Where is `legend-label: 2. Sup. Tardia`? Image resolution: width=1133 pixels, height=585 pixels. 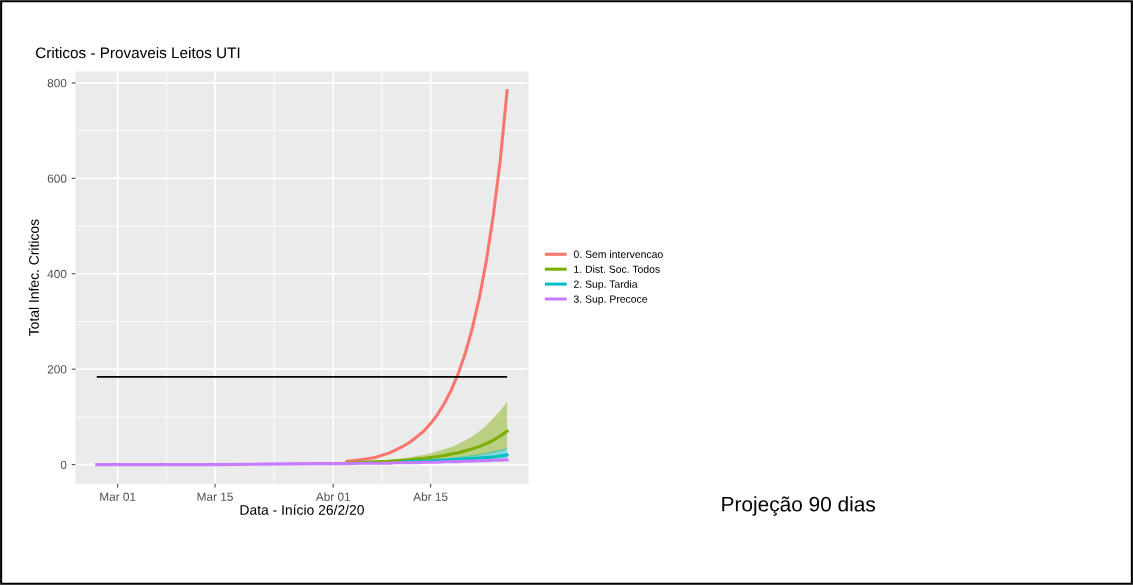
legend-label: 2. Sup. Tardia is located at coordinates (606, 285).